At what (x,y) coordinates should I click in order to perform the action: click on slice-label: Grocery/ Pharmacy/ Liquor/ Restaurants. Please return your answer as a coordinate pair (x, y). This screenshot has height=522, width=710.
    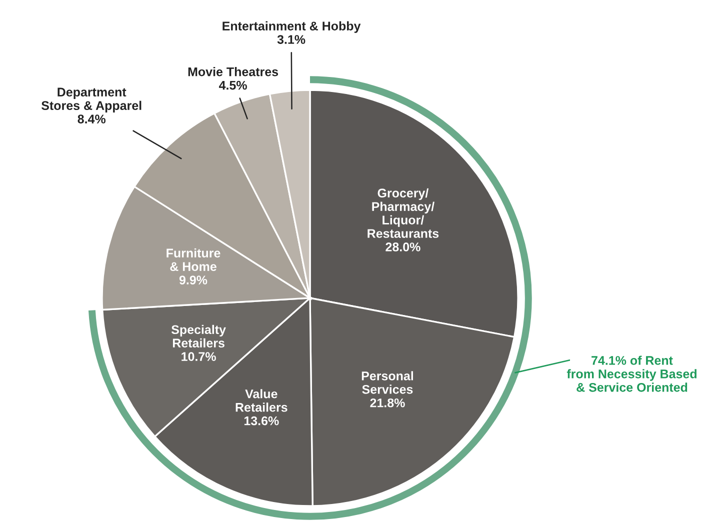
    Looking at the image, I should click on (403, 213).